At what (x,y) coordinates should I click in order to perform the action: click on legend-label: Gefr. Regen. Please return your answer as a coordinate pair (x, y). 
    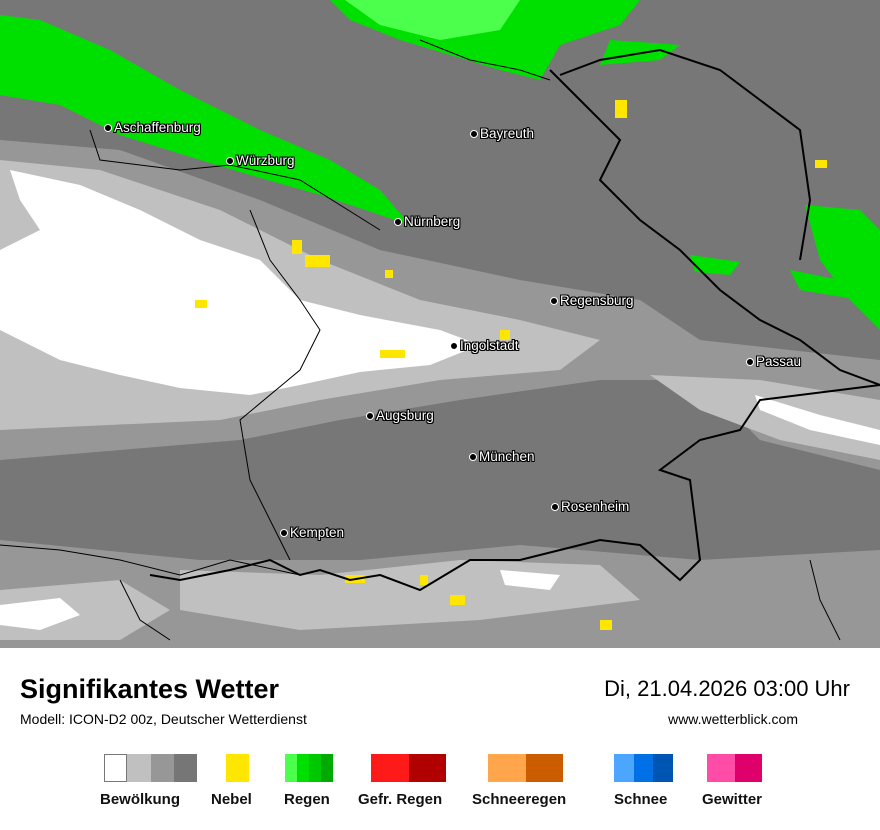
    Looking at the image, I should click on (400, 799).